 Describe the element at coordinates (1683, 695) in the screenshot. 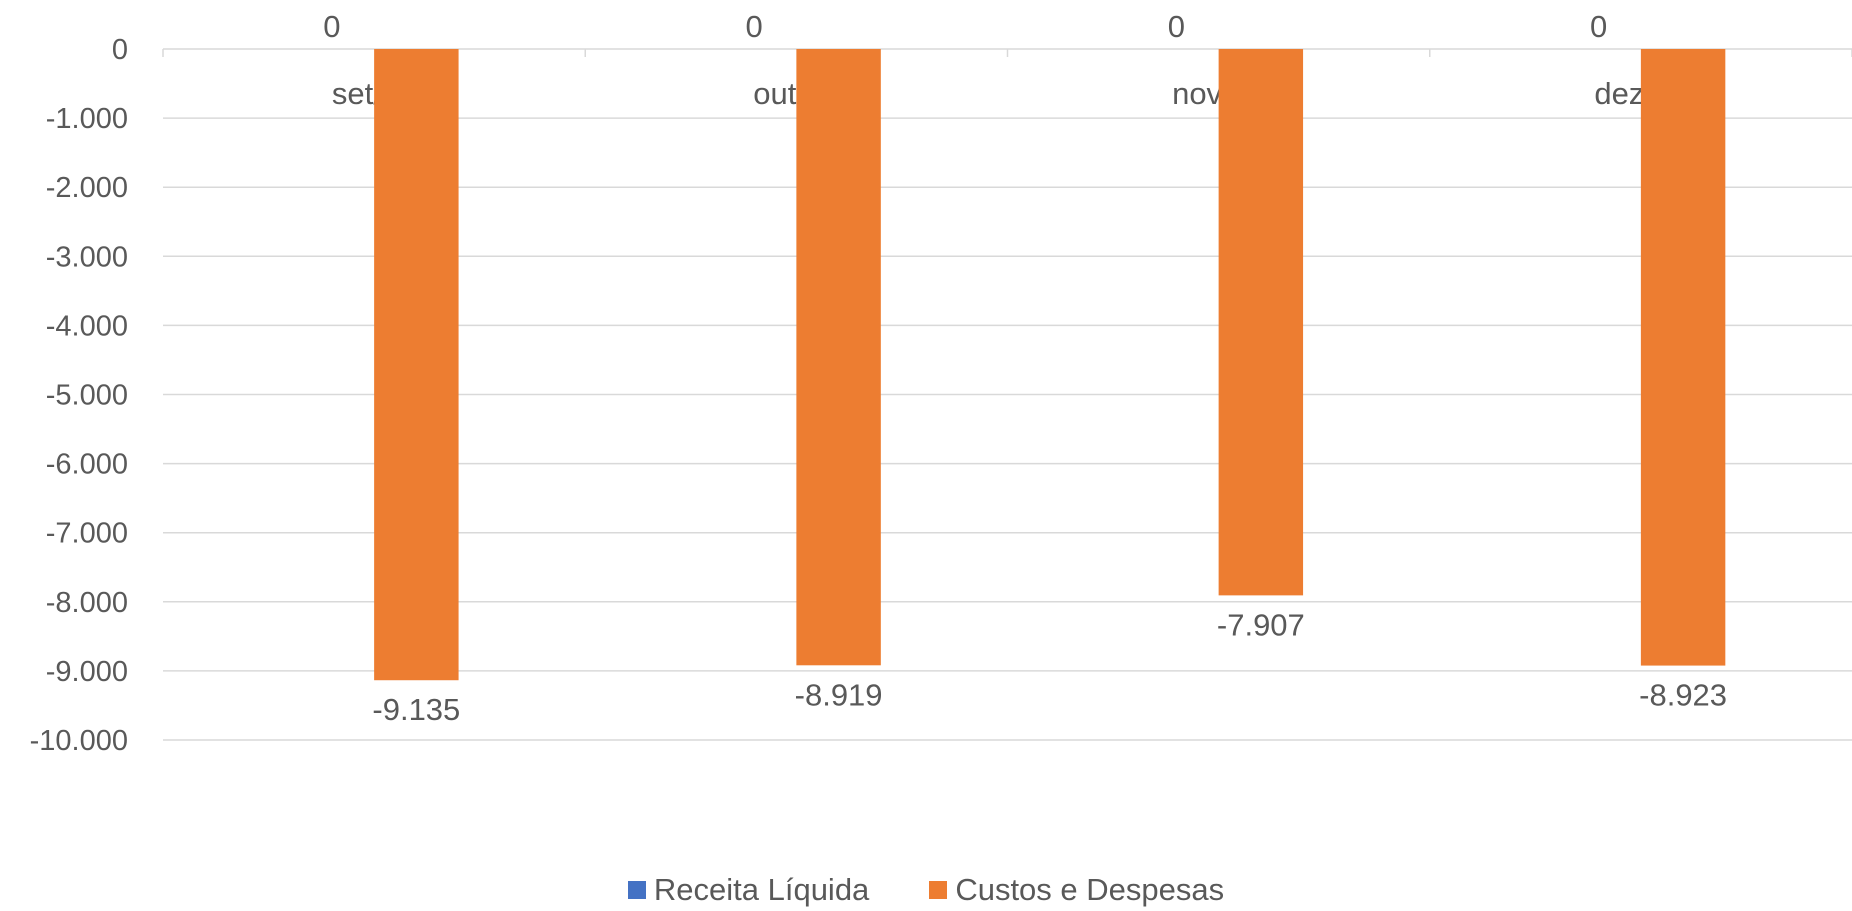

I see `data-label: -8.923` at that location.